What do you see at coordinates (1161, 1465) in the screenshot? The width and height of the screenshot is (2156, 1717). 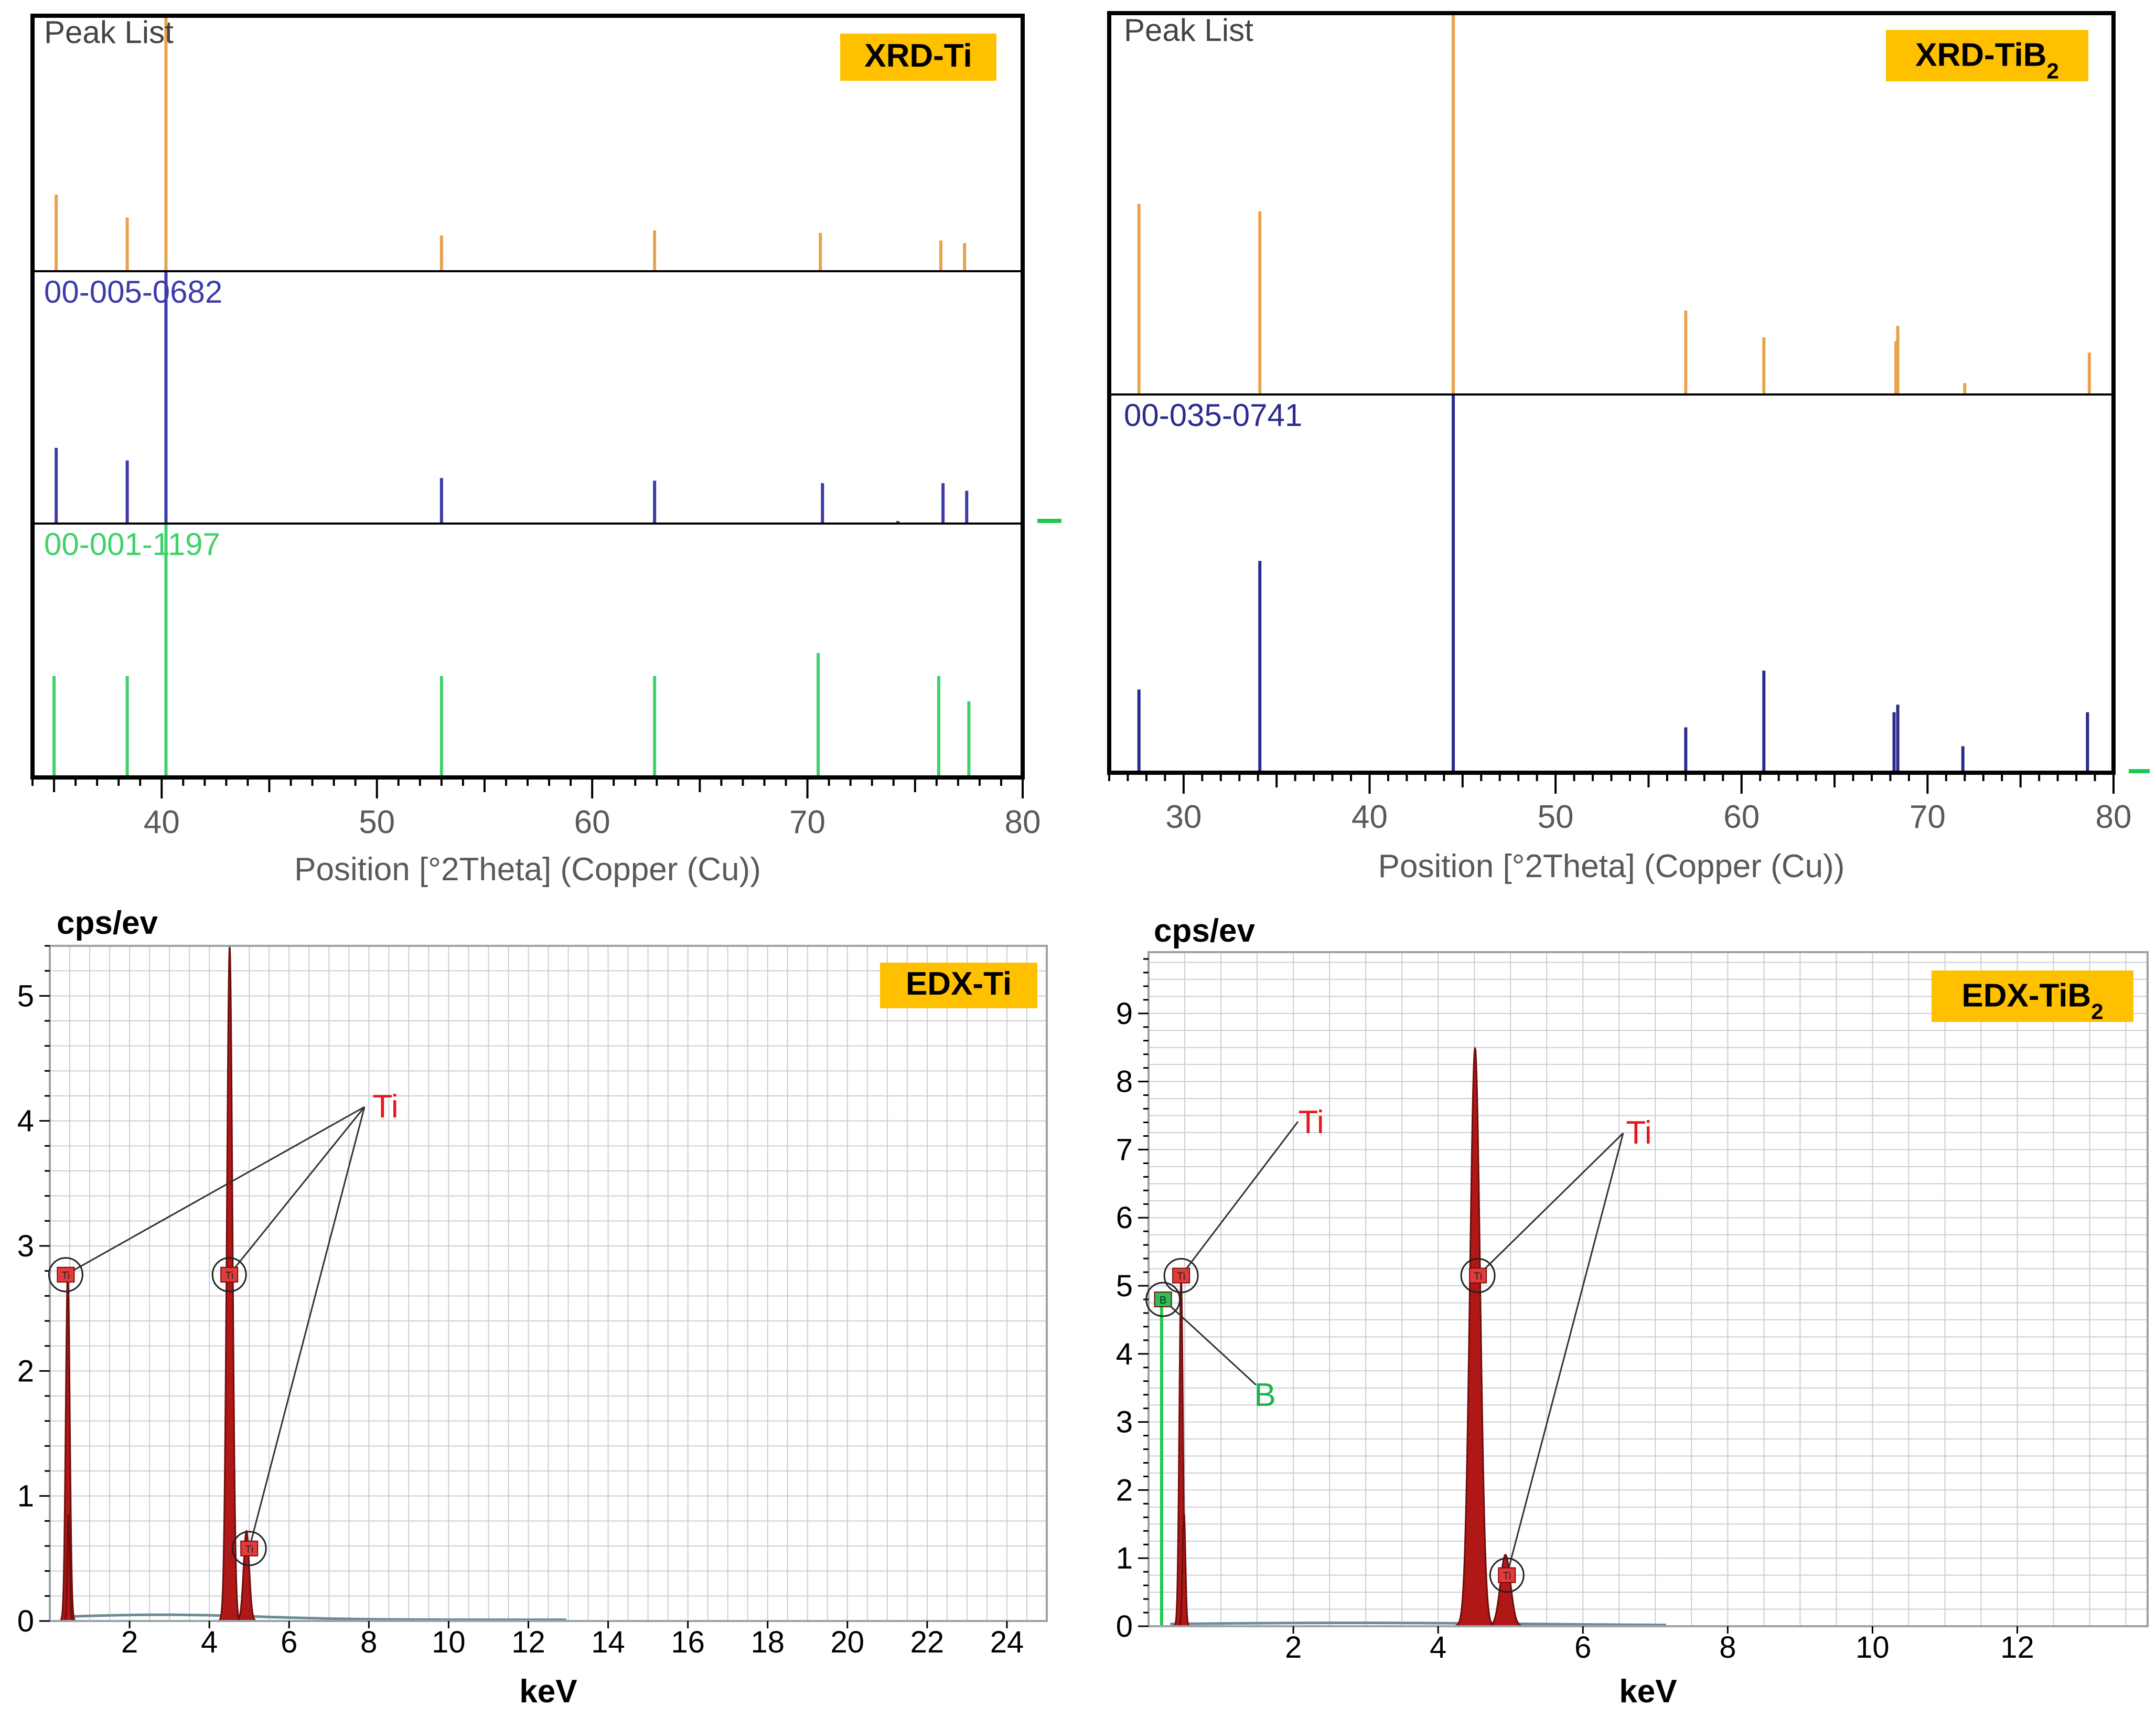 I see `boron-peak` at bounding box center [1161, 1465].